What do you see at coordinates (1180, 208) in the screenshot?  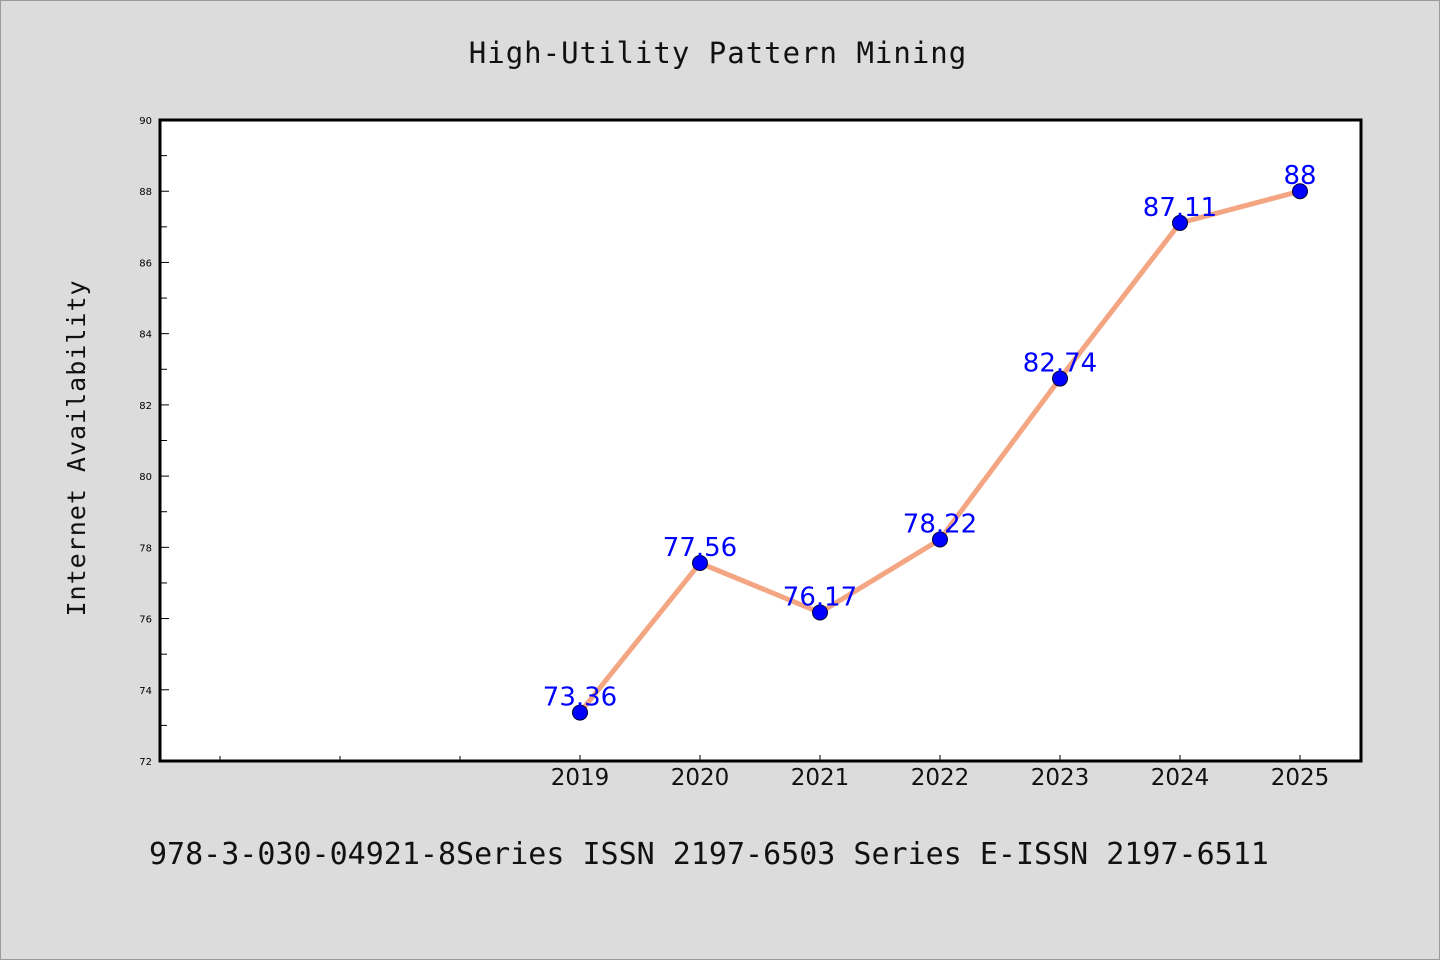 I see `data-label: 87.11` at bounding box center [1180, 208].